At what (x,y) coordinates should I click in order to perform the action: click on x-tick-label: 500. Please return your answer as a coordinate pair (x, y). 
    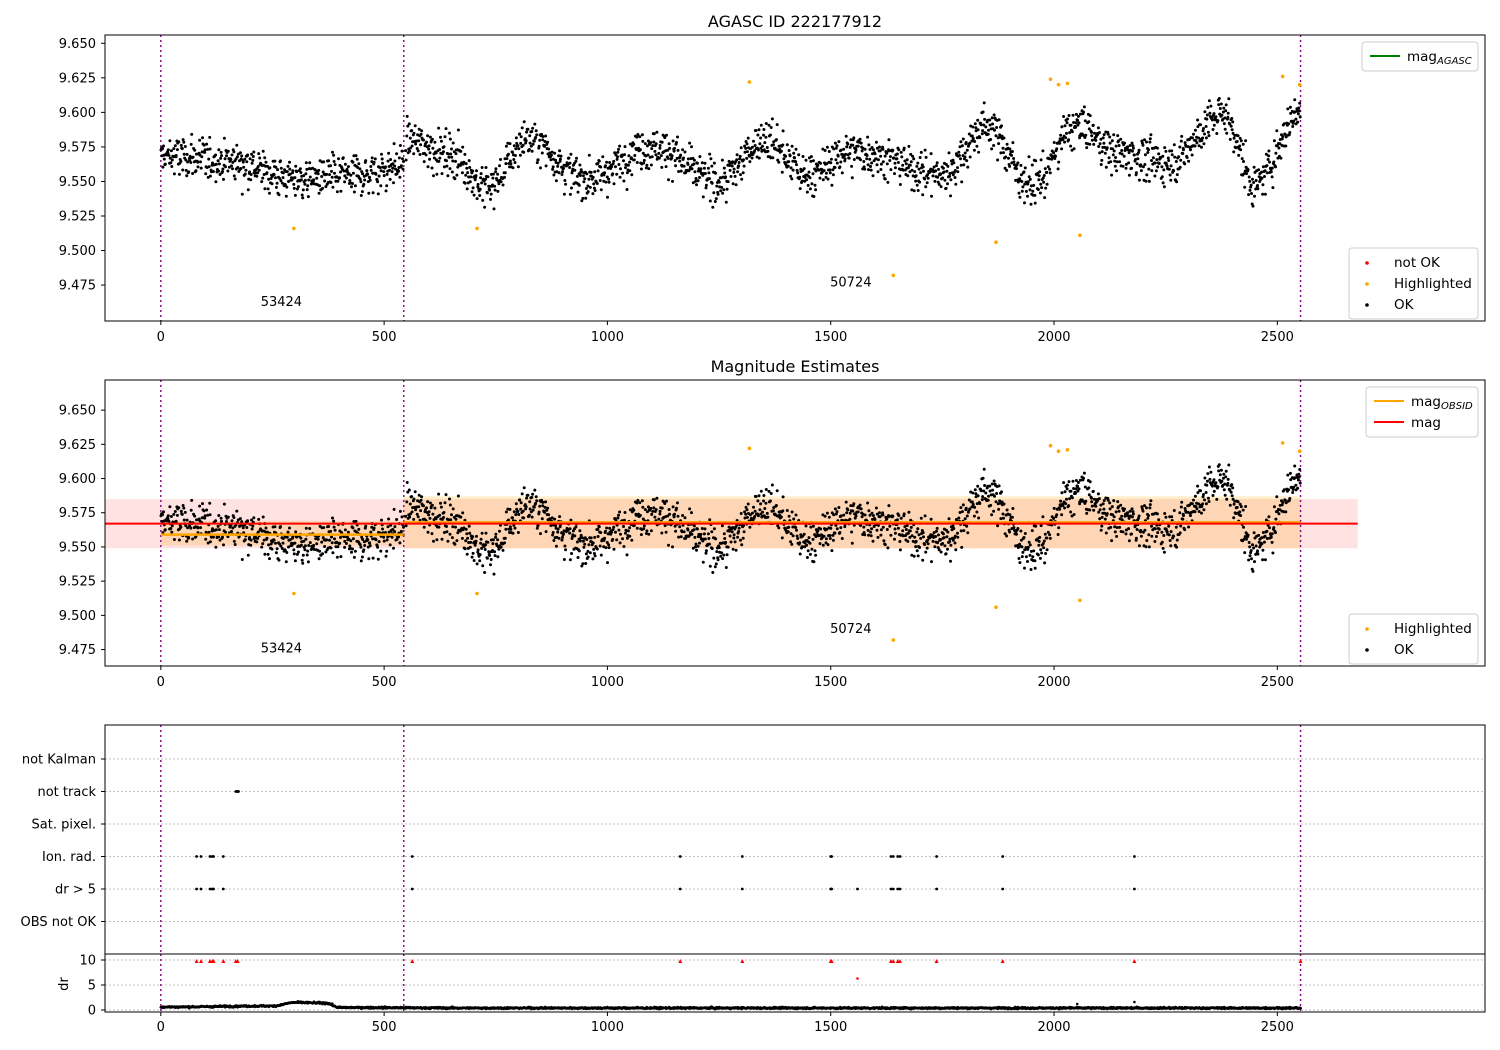
    Looking at the image, I should click on (384, 682).